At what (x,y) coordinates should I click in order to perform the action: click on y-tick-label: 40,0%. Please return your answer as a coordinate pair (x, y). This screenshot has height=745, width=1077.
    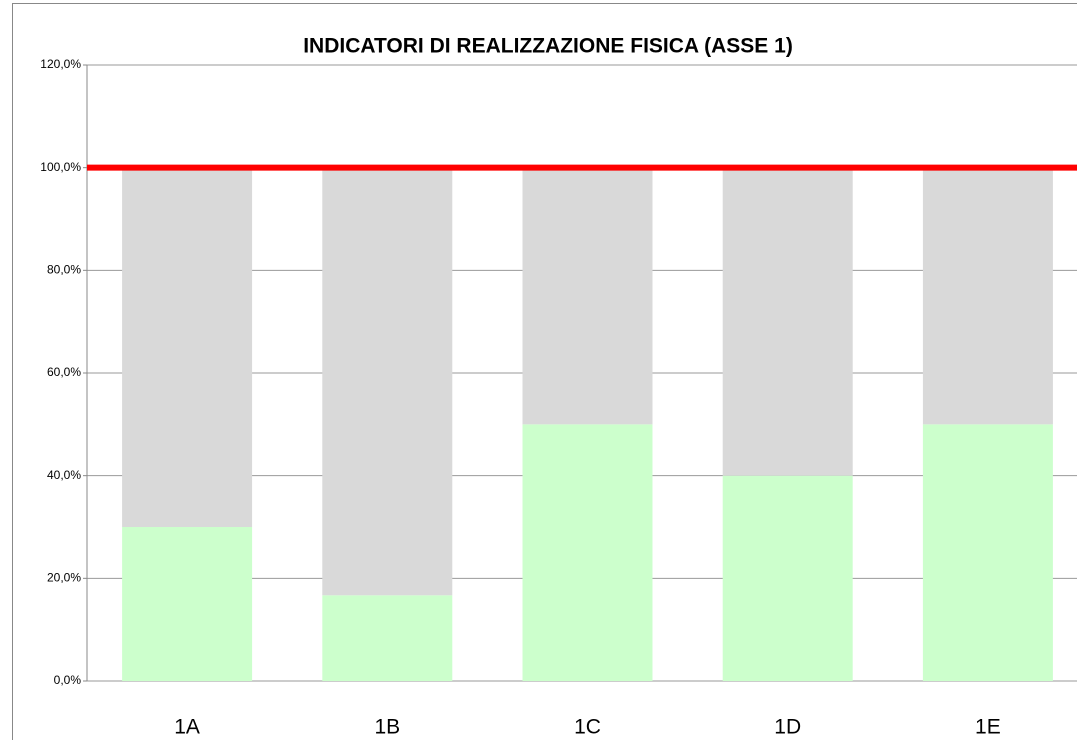
    Looking at the image, I should click on (64, 475).